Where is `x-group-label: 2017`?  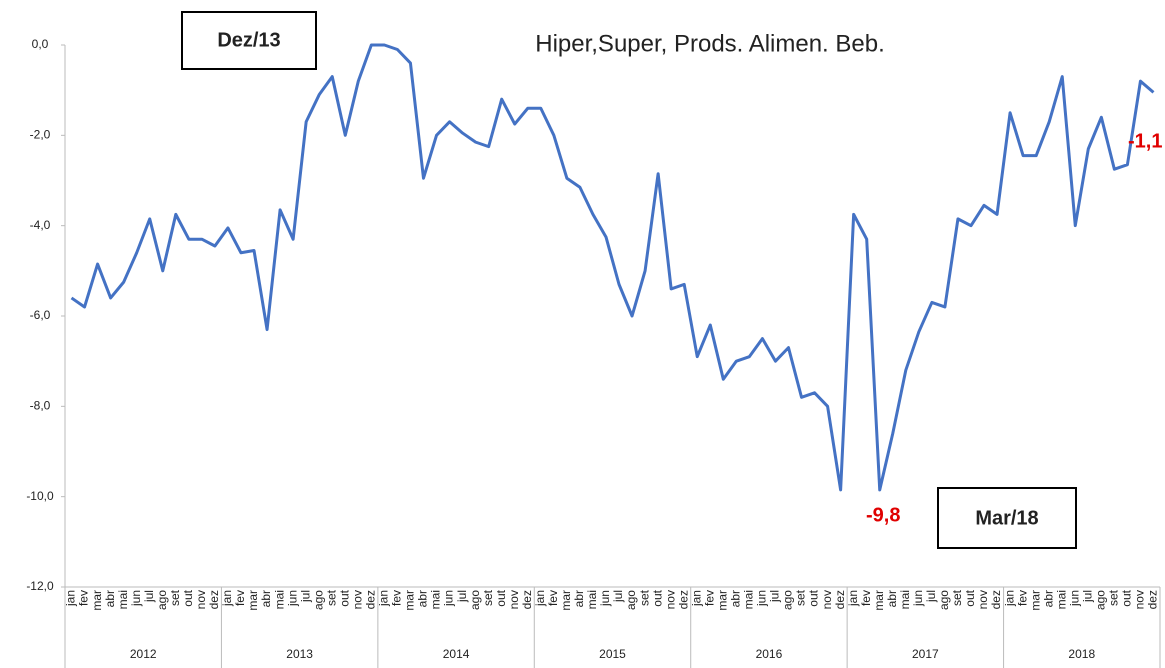
x-group-label: 2017 is located at coordinates (925, 654).